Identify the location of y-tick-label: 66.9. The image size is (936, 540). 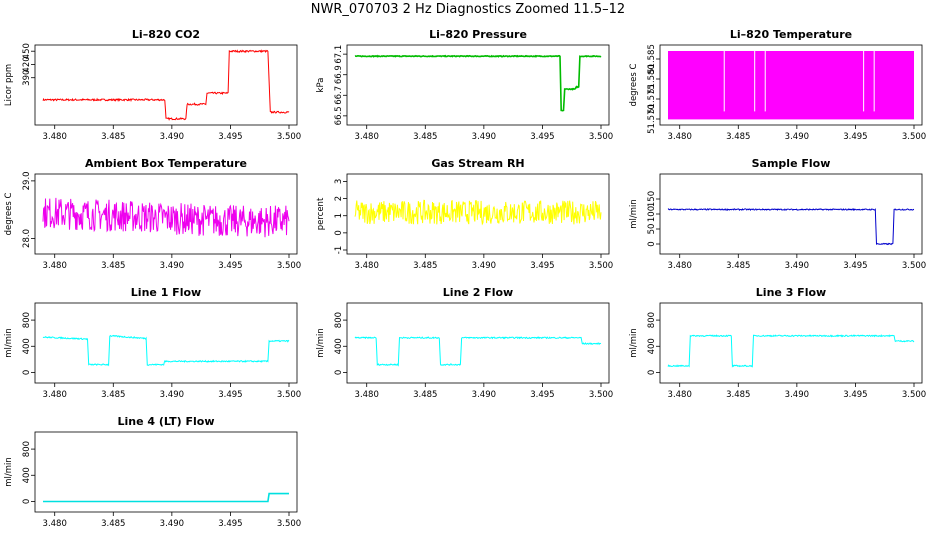
(339, 74).